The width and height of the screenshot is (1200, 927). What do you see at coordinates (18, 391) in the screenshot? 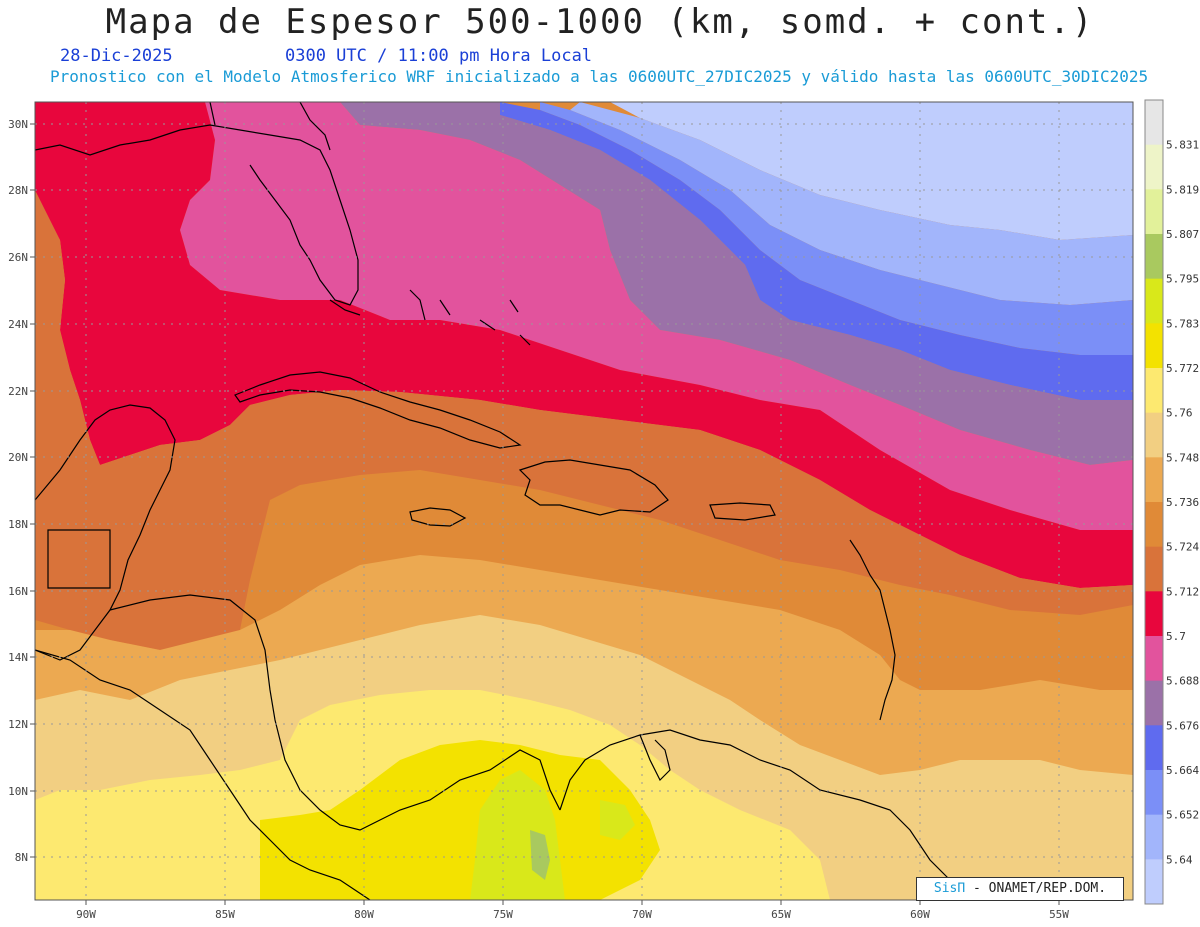
I see `lat-label: 22N` at bounding box center [18, 391].